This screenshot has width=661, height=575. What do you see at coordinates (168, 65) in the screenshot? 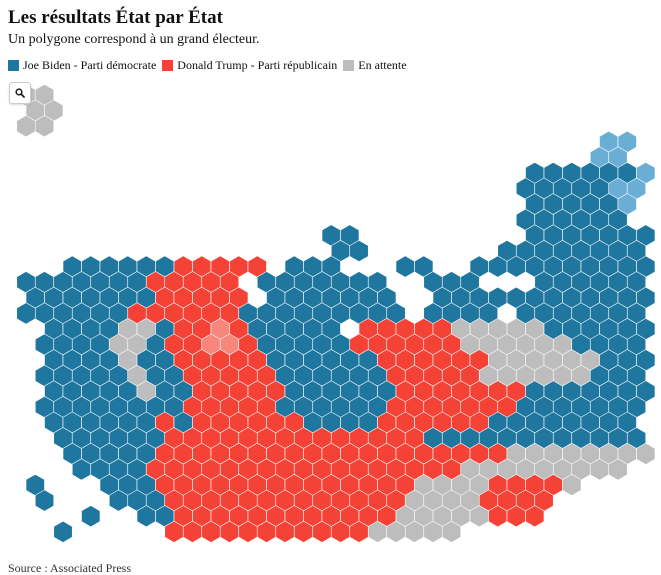
I see `legend-swatch-trump` at bounding box center [168, 65].